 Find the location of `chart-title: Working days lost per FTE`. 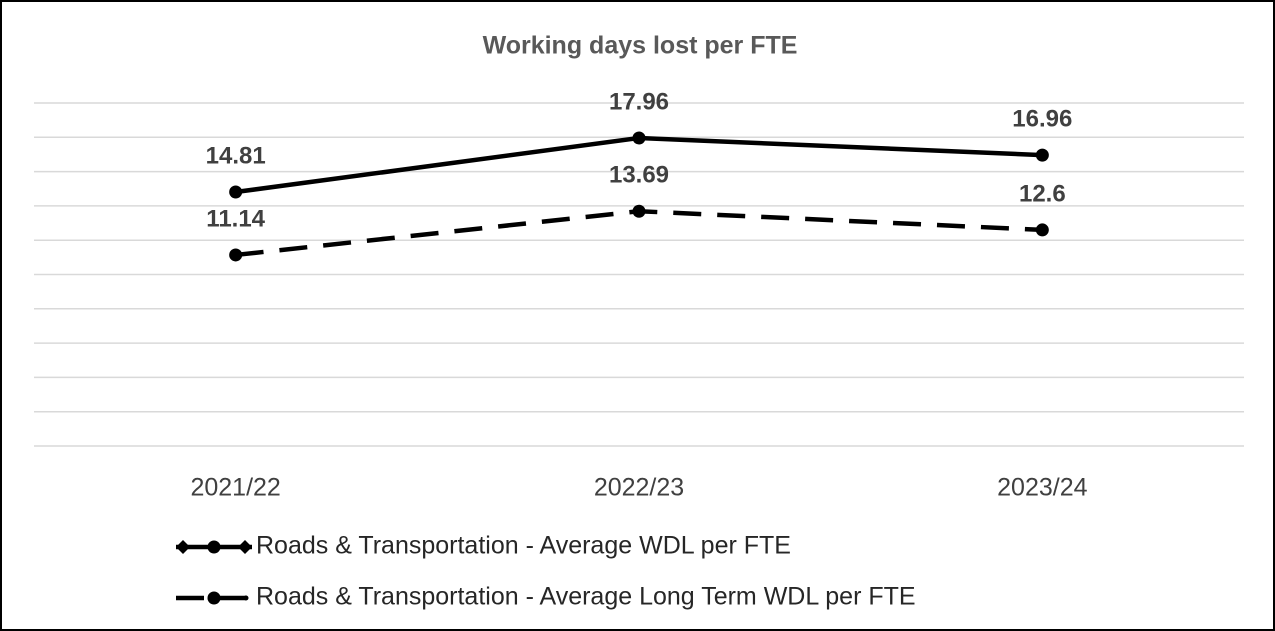

chart-title: Working days lost per FTE is located at coordinates (640, 46).